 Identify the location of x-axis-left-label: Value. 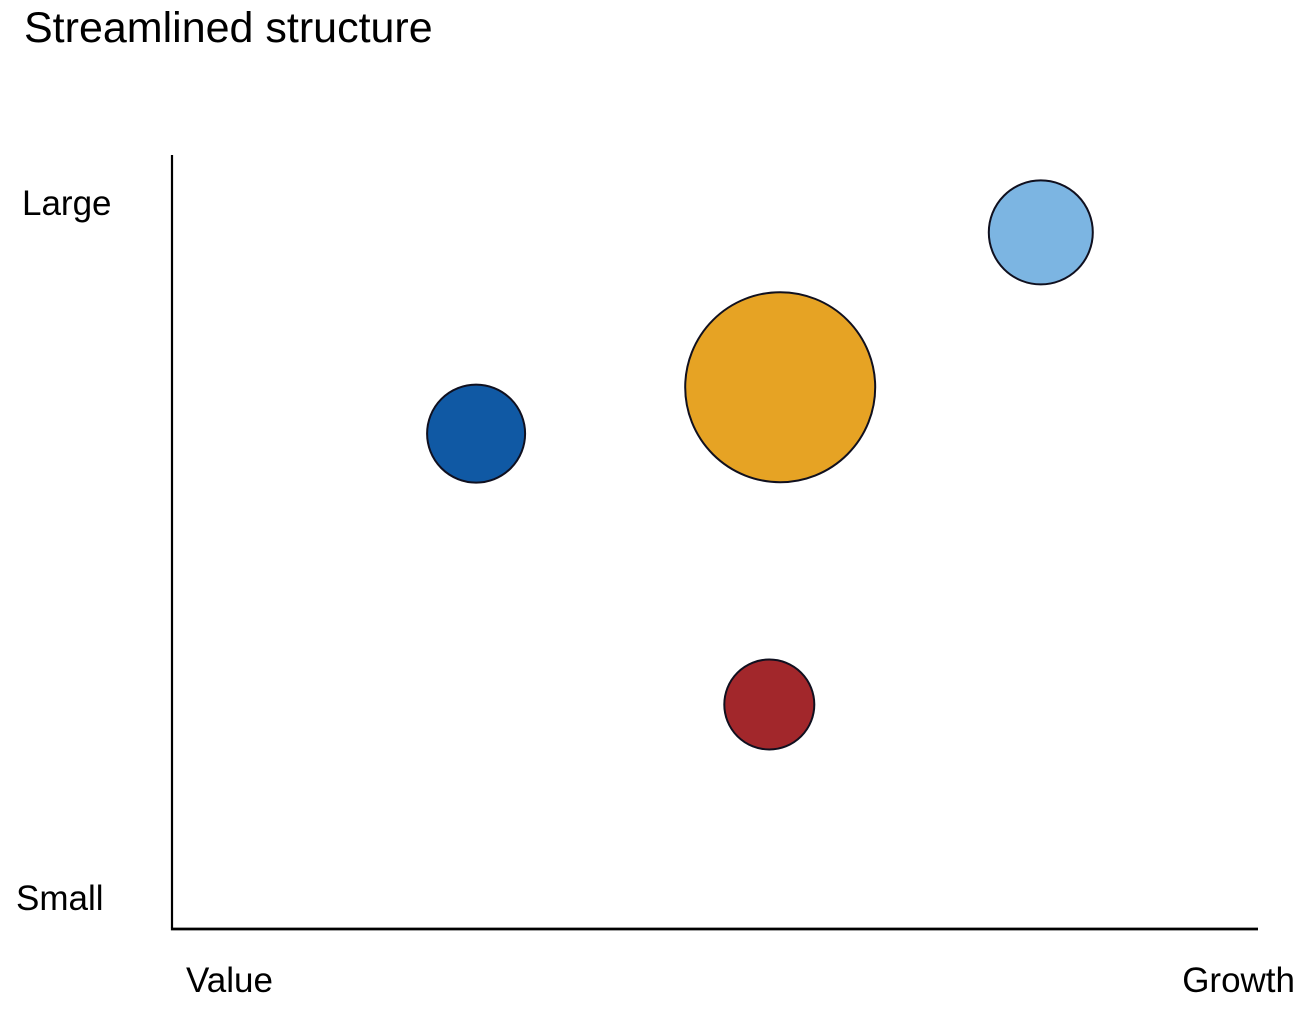
(229, 980).